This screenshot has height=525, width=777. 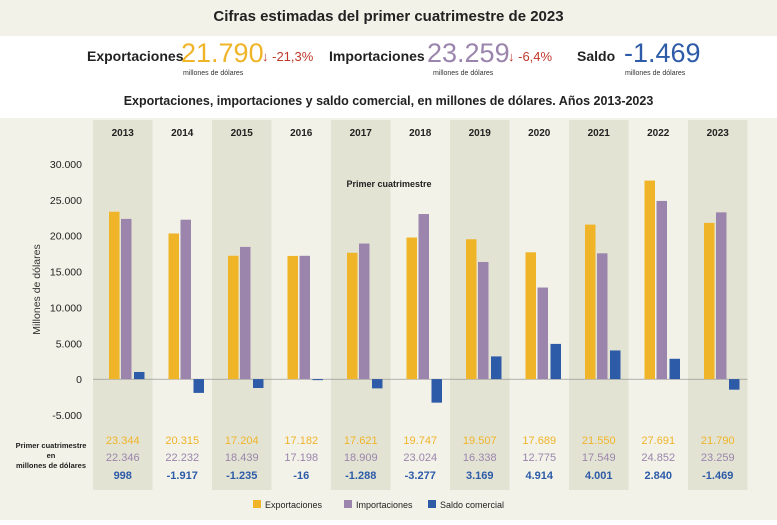 What do you see at coordinates (301, 441) in the screenshot?
I see `data-label-exports: 17.182` at bounding box center [301, 441].